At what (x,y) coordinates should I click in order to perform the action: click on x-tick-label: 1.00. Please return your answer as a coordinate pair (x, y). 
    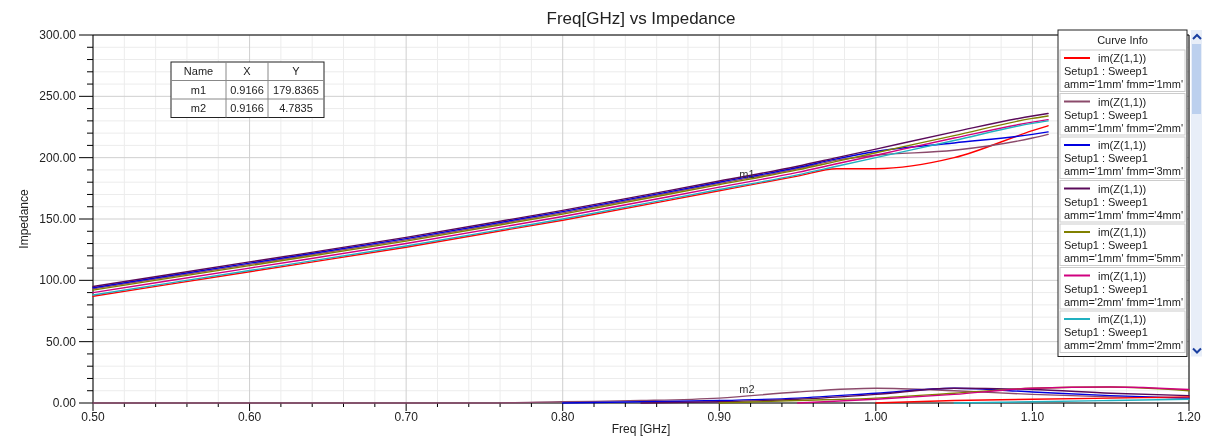
    Looking at the image, I should click on (876, 417).